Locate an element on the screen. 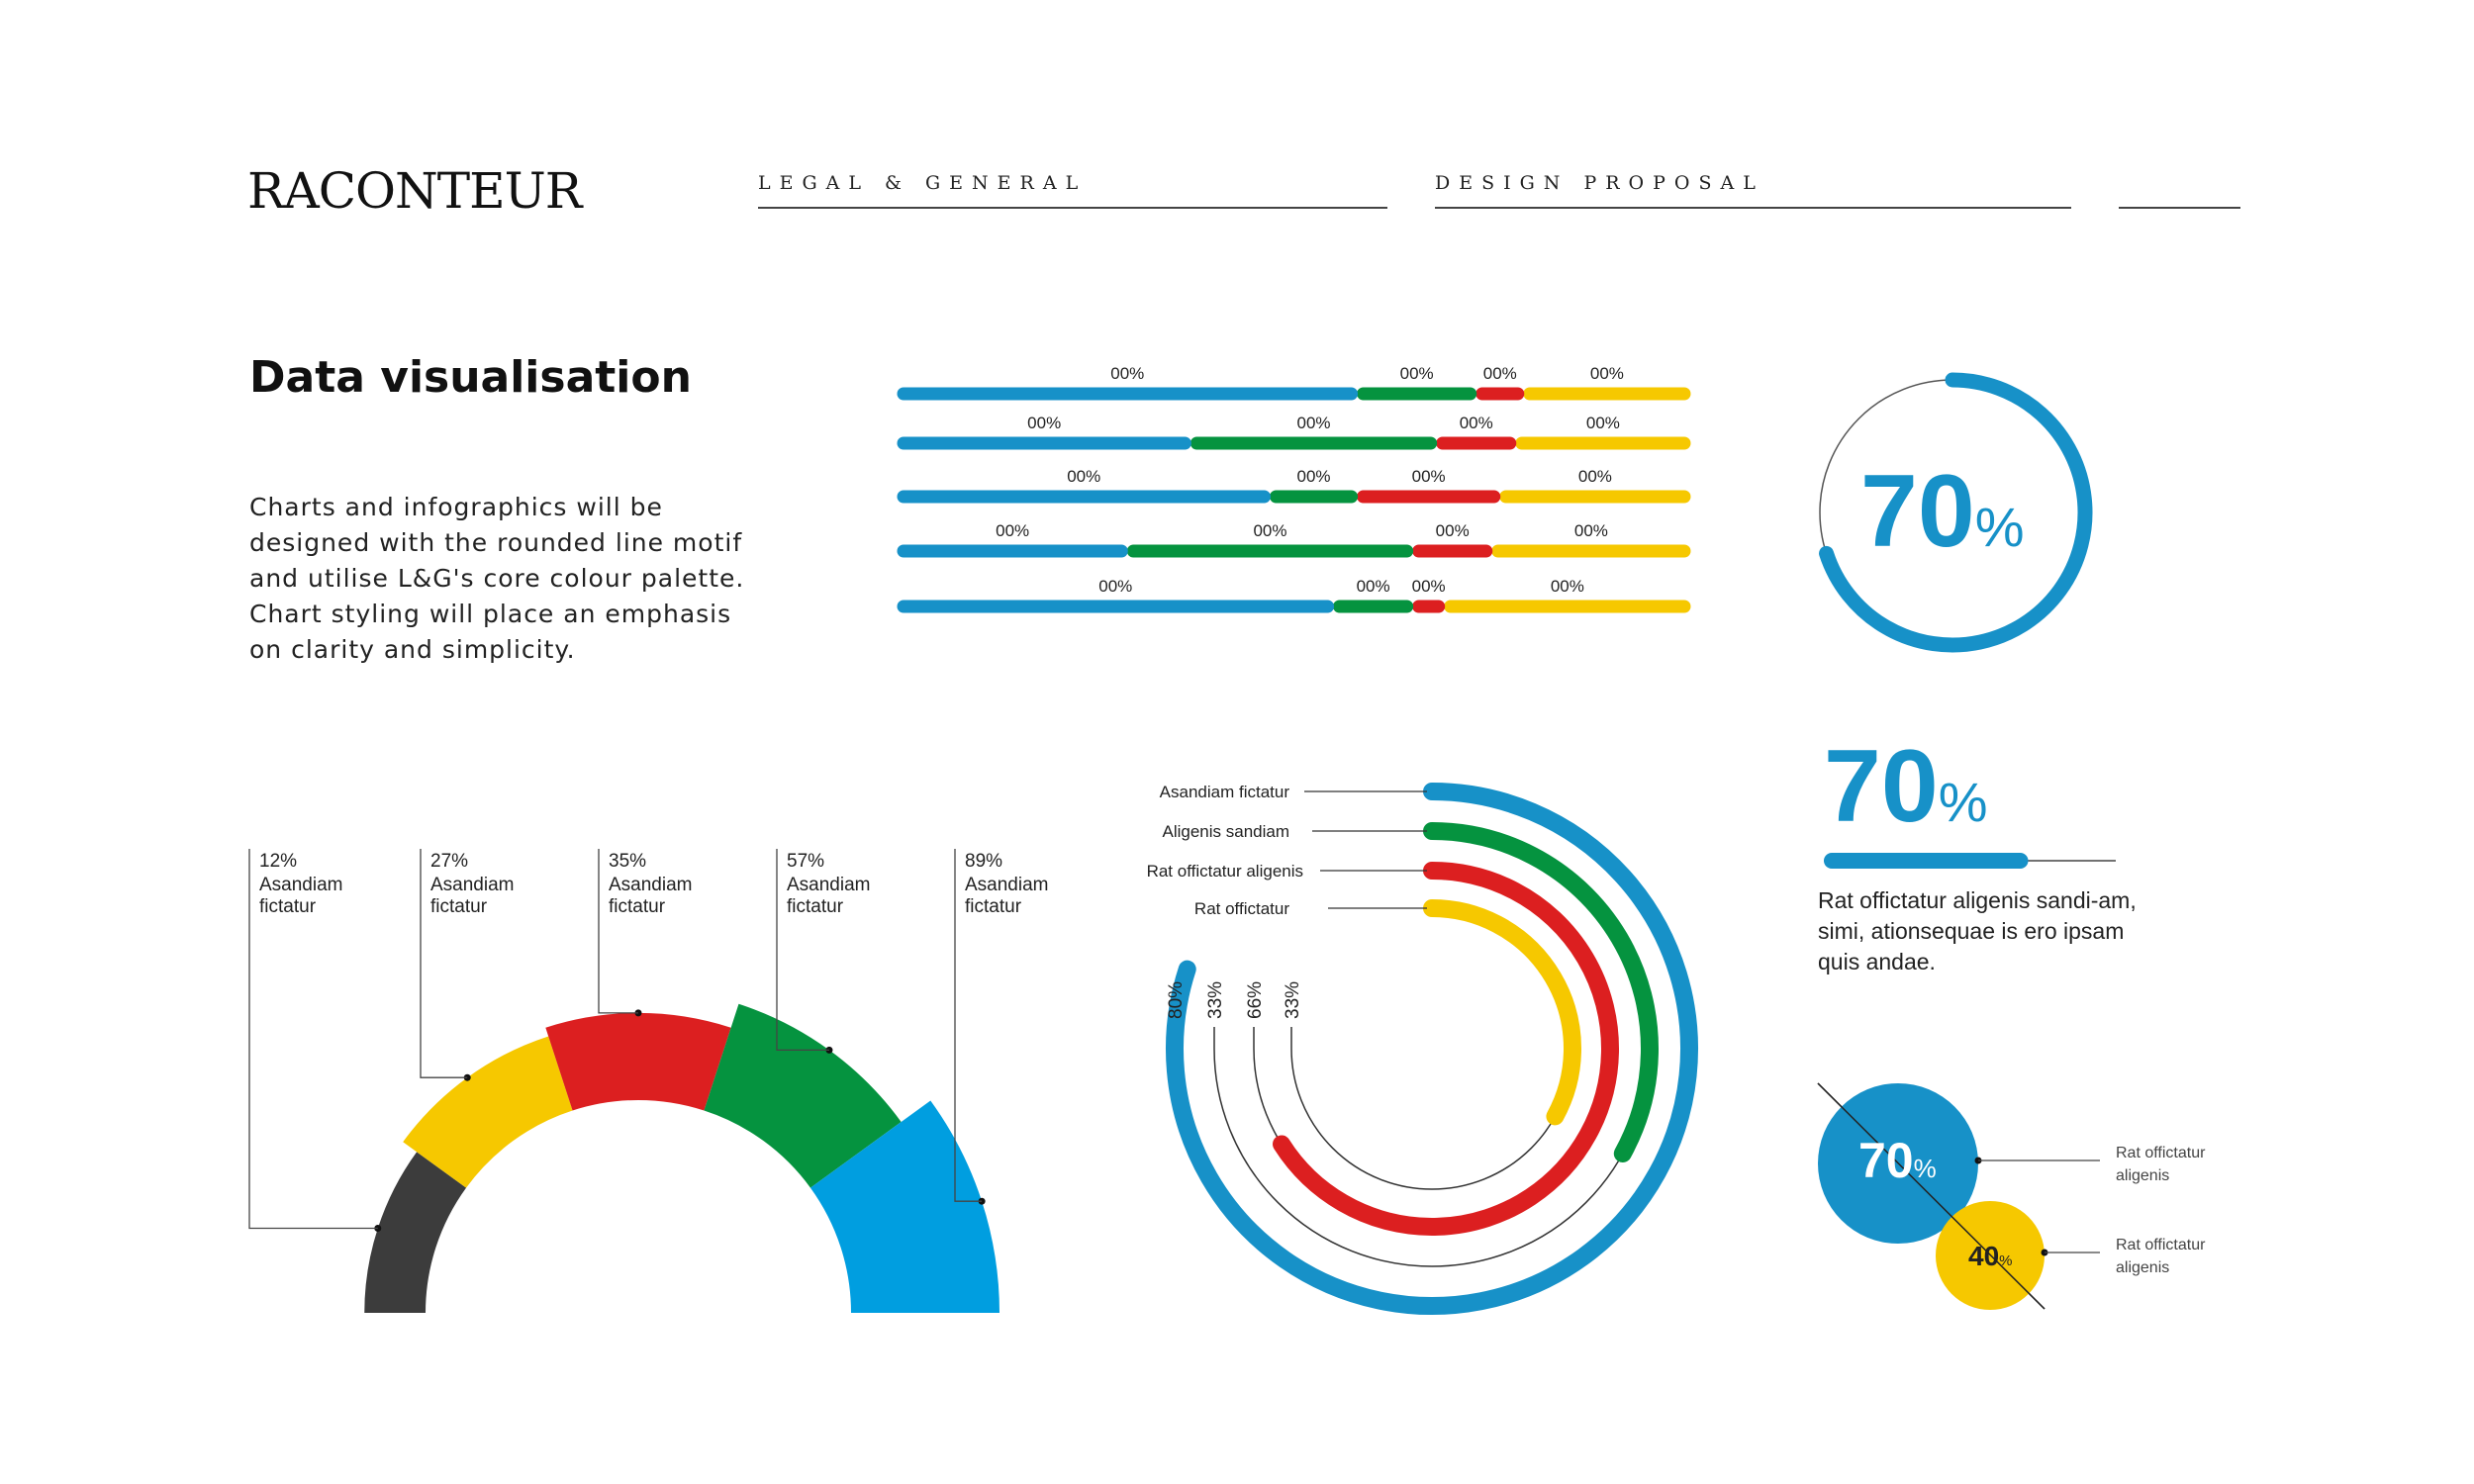  polar-label-pct-4: 89% is located at coordinates (984, 861).